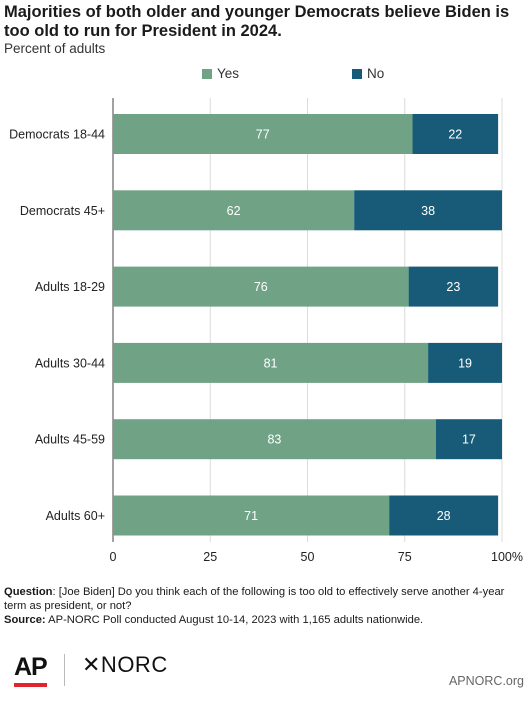  What do you see at coordinates (405, 557) in the screenshot?
I see `x-tick-label: 75` at bounding box center [405, 557].